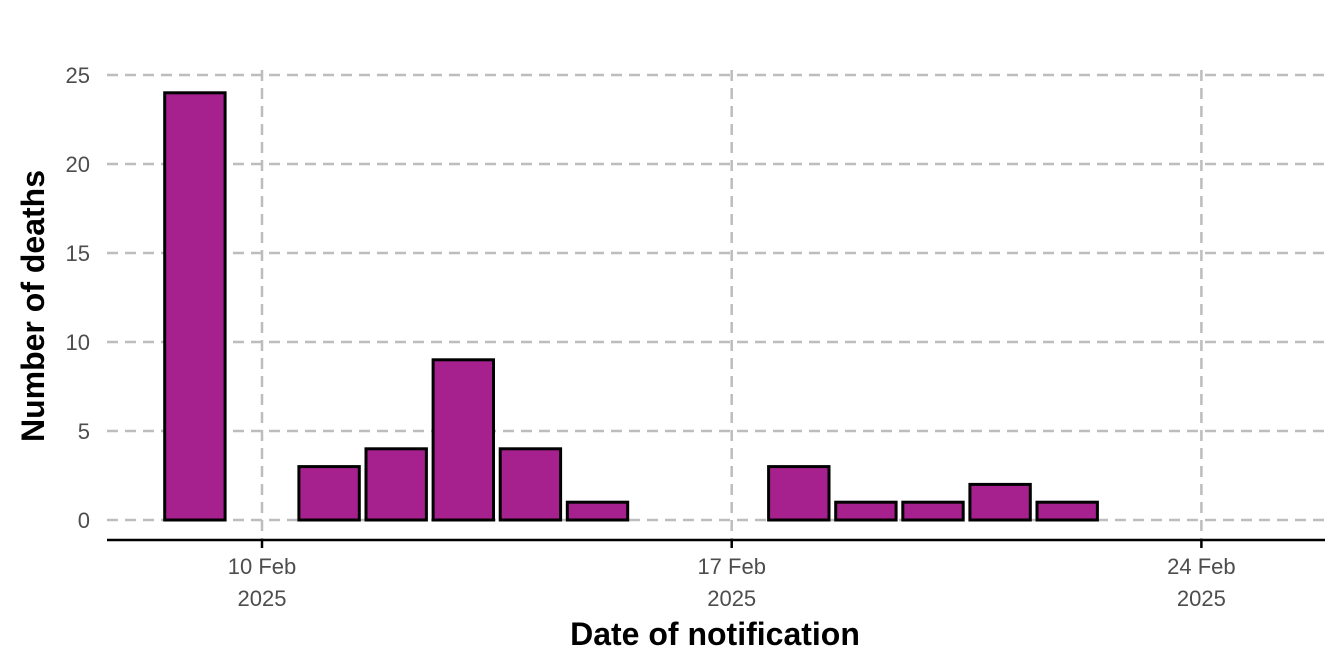 The width and height of the screenshot is (1341, 670). Describe the element at coordinates (84, 431) in the screenshot. I see `y-tick-label-5: 5` at that location.